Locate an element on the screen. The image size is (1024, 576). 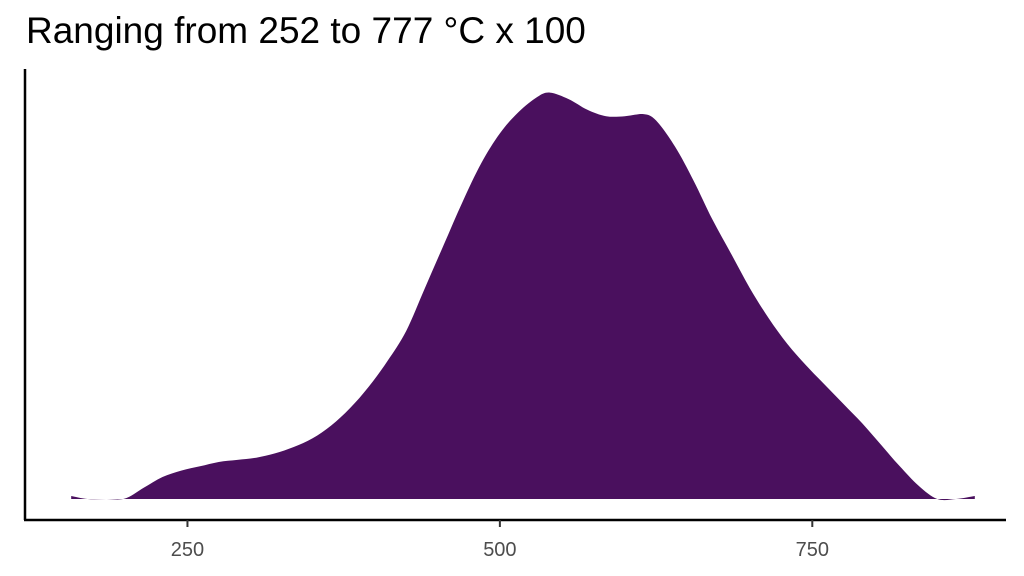
x-tick-label: 500 is located at coordinates (499, 550).